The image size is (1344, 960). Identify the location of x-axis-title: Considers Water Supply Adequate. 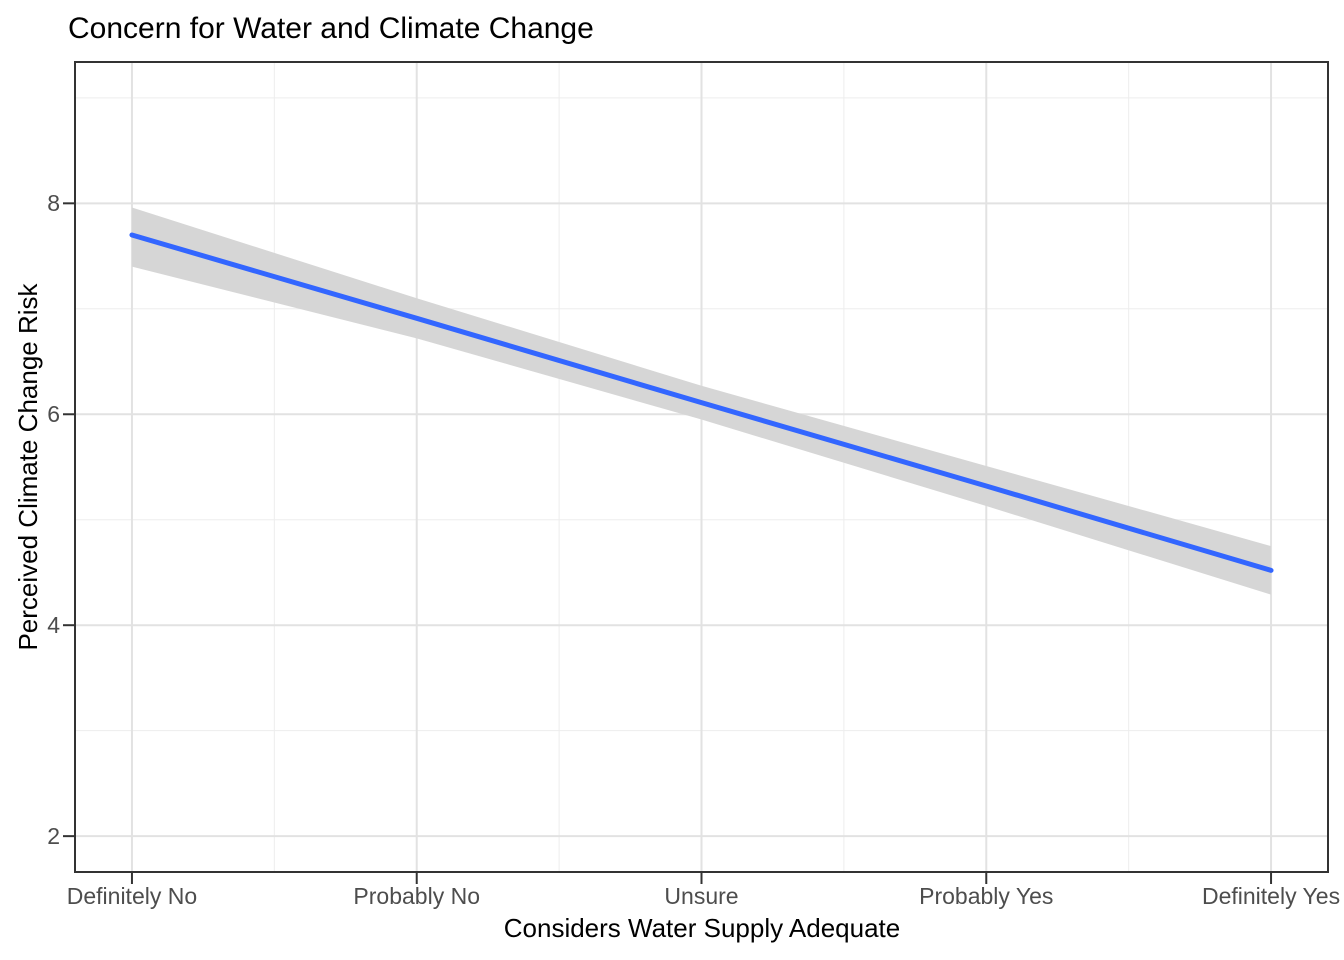
(702, 928).